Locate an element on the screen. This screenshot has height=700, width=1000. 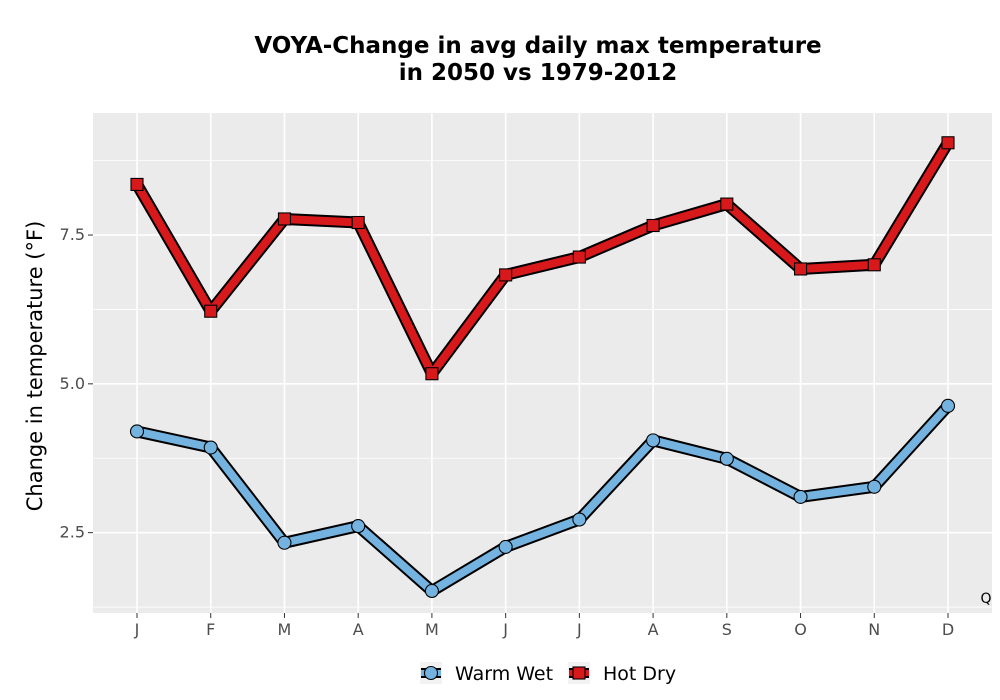
corner-label: Q is located at coordinates (985, 599).